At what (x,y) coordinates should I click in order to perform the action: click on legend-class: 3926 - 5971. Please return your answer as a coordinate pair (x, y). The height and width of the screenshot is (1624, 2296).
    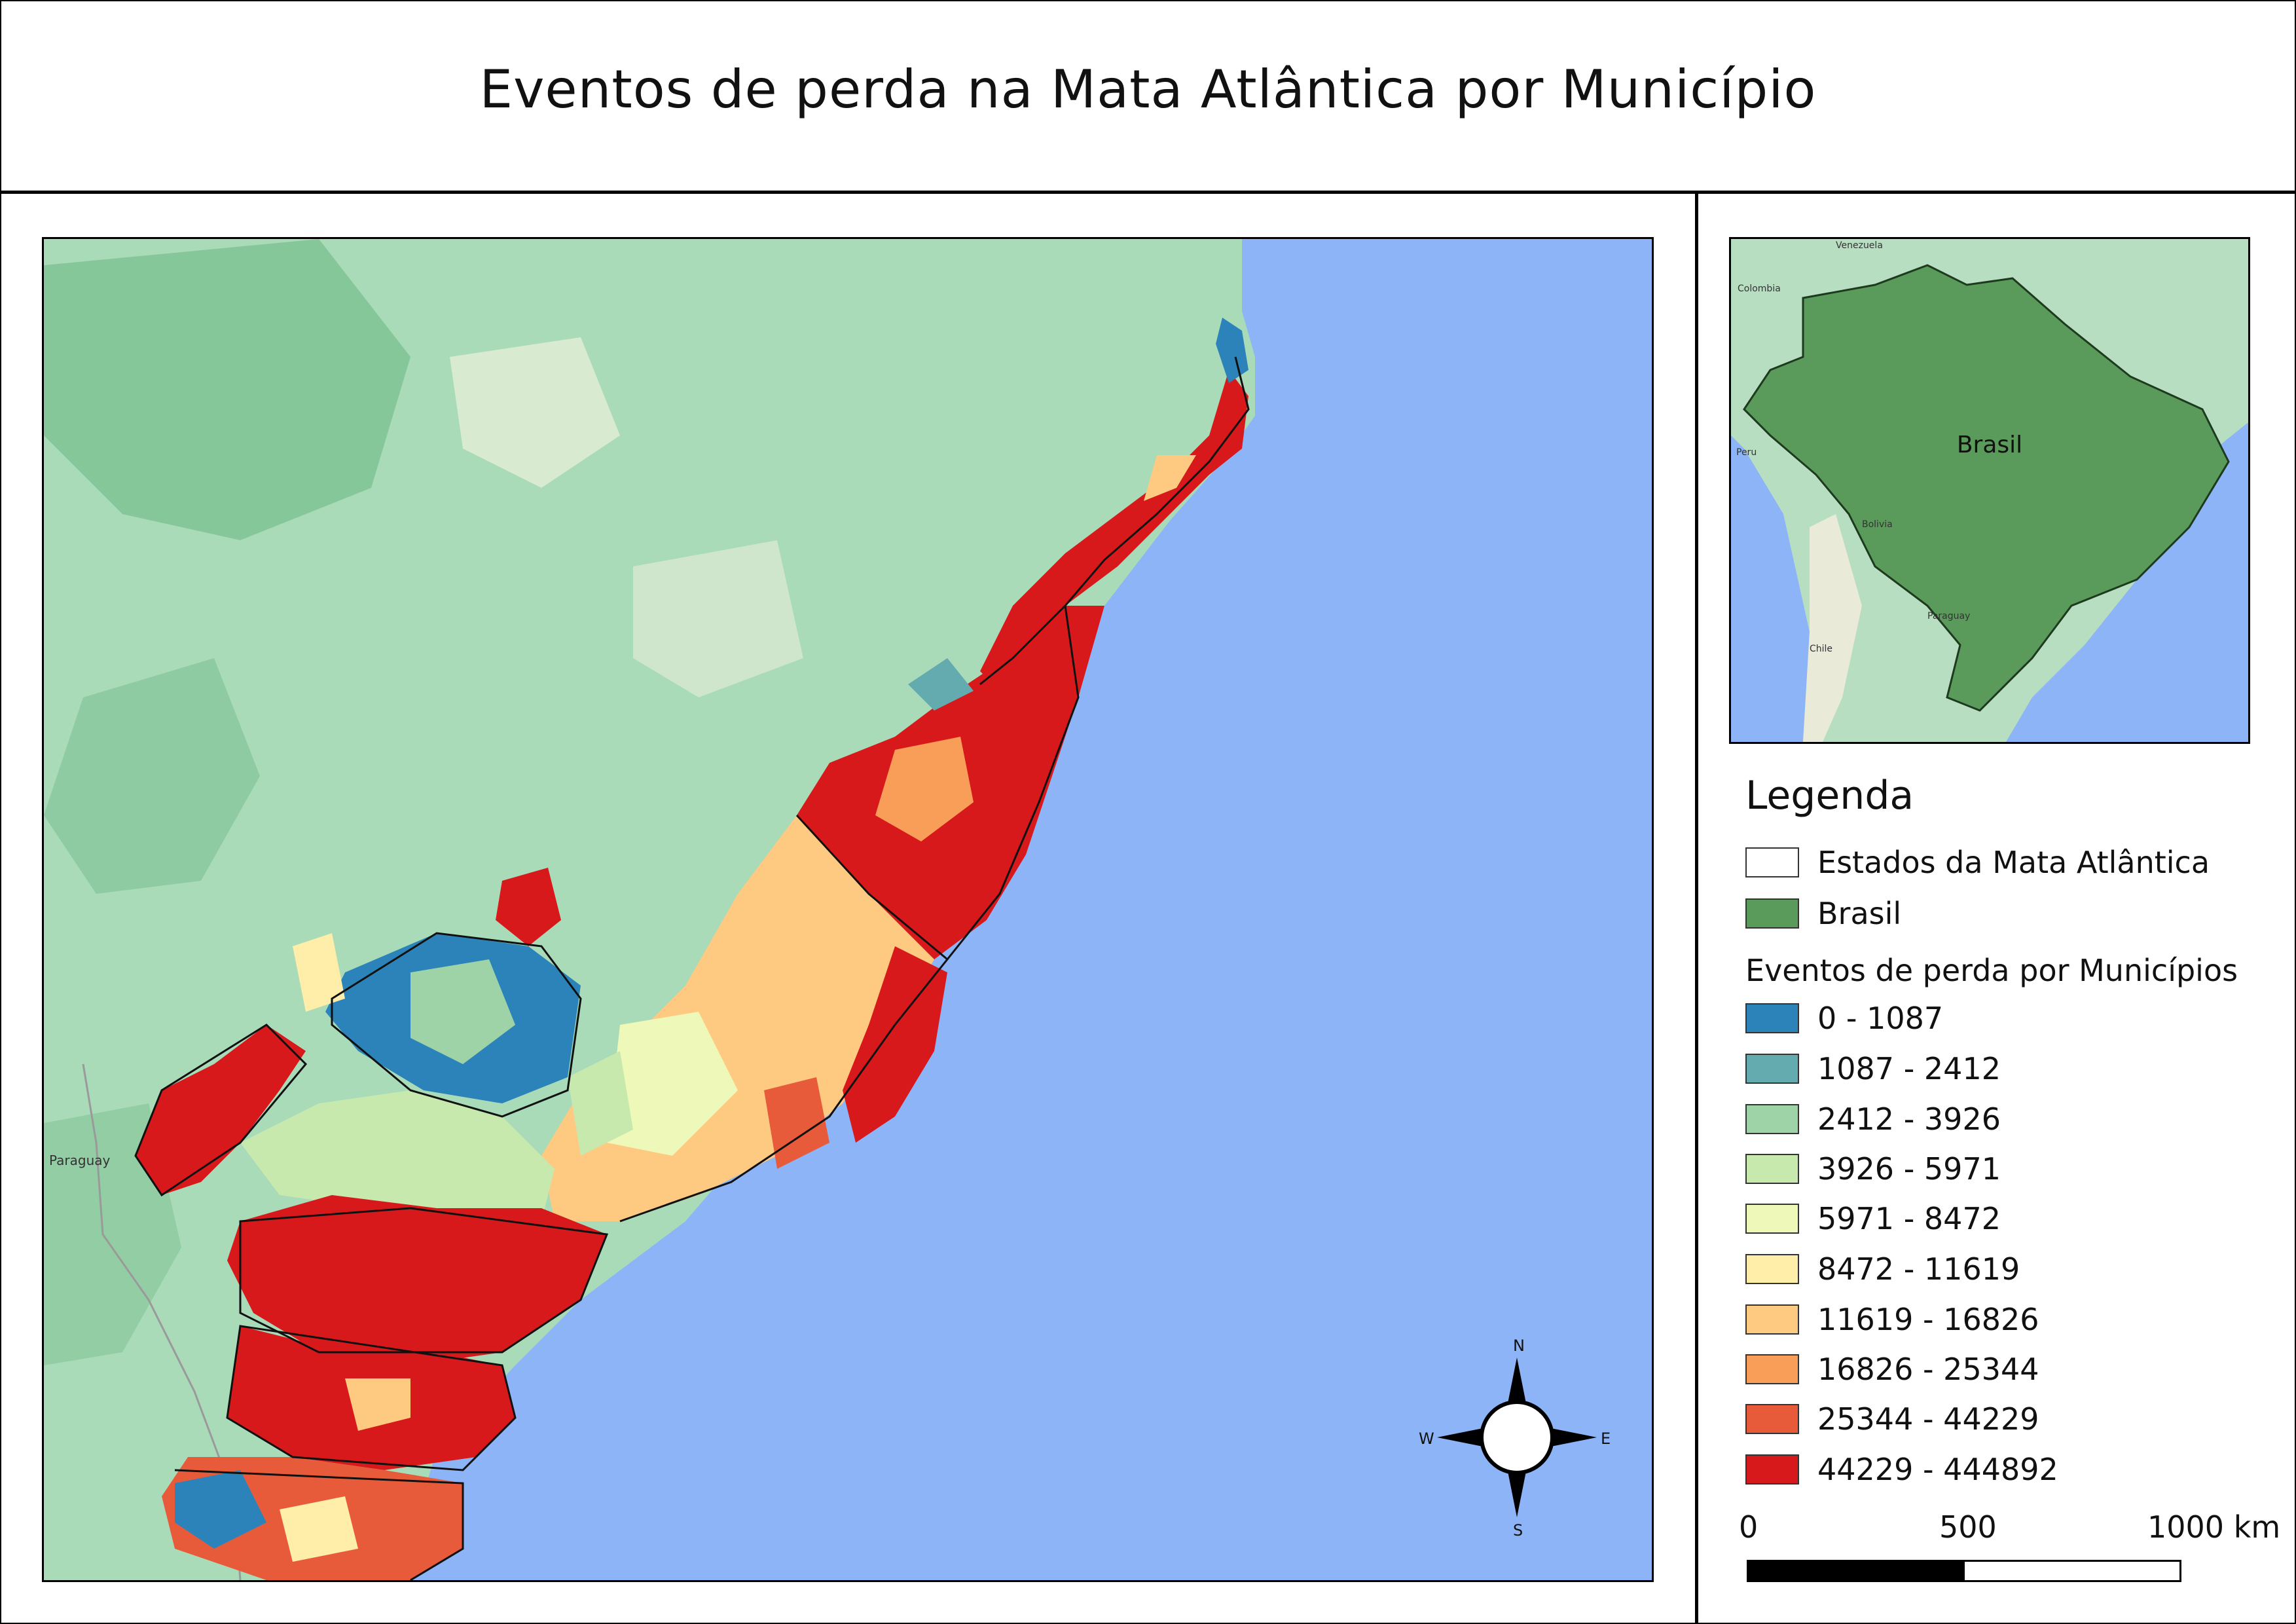
    Looking at the image, I should click on (1873, 1169).